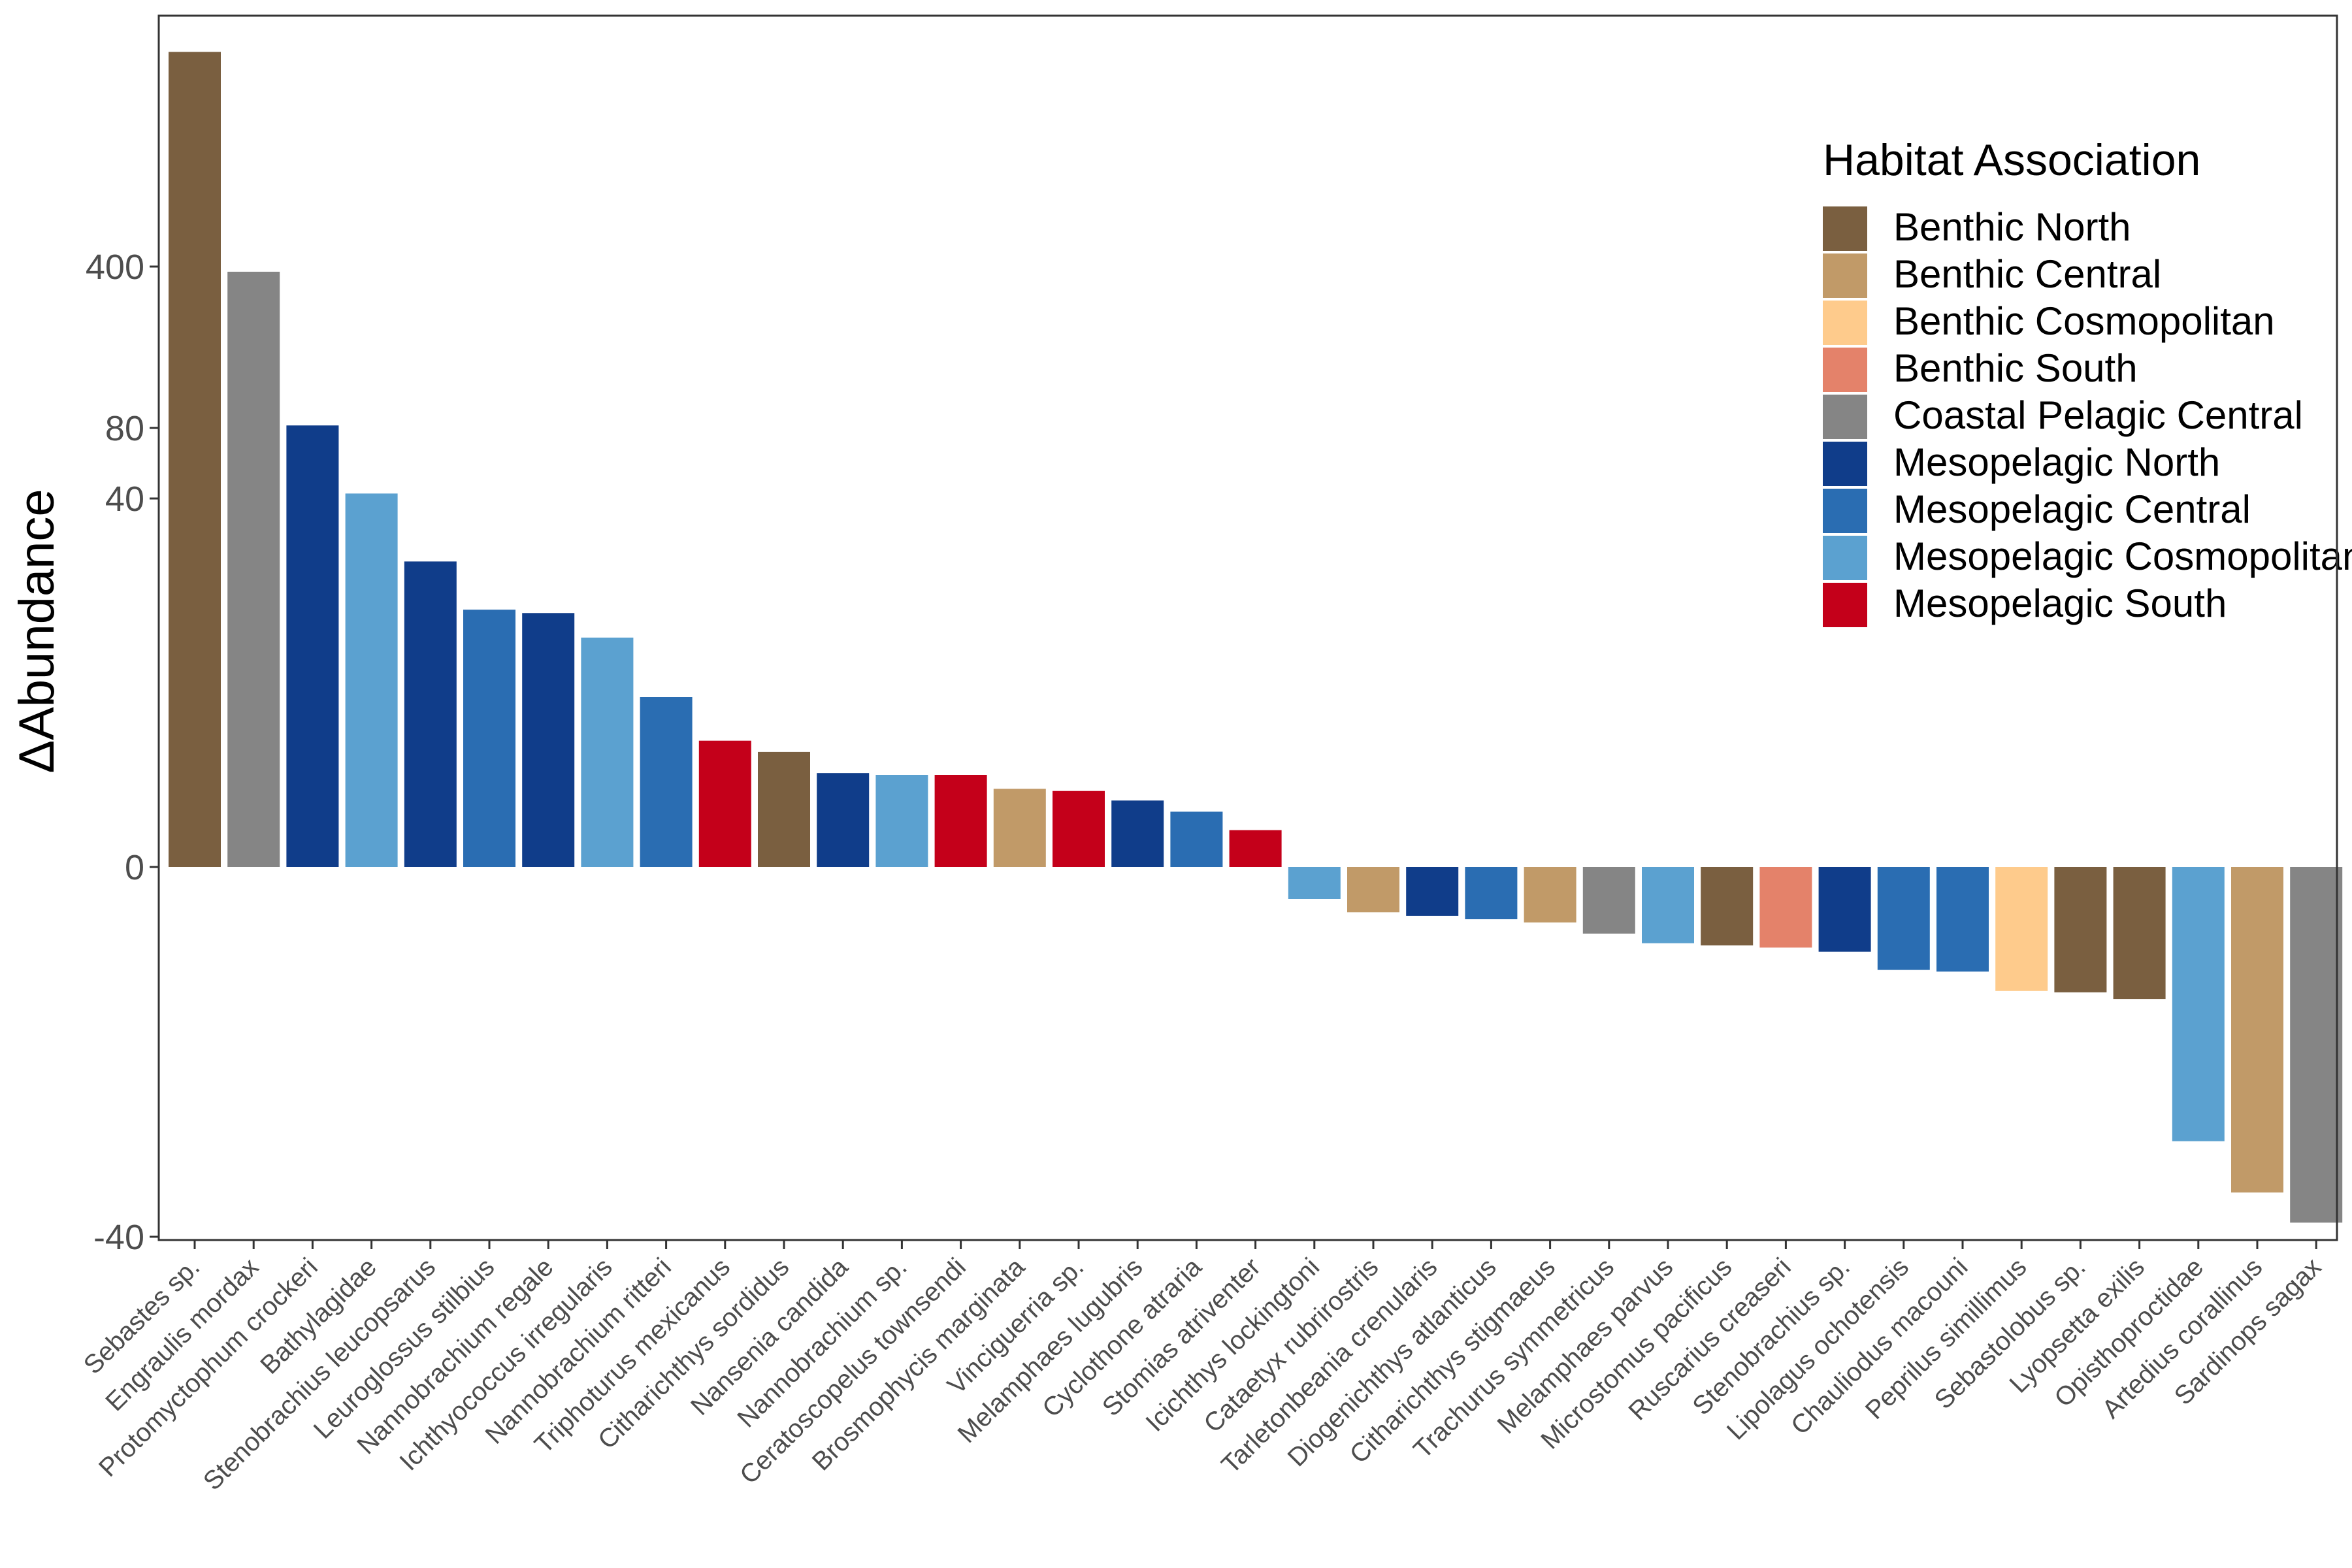 This screenshot has height=1568, width=2352. What do you see at coordinates (1845, 228) in the screenshot?
I see `legend-key-benthic-north` at bounding box center [1845, 228].